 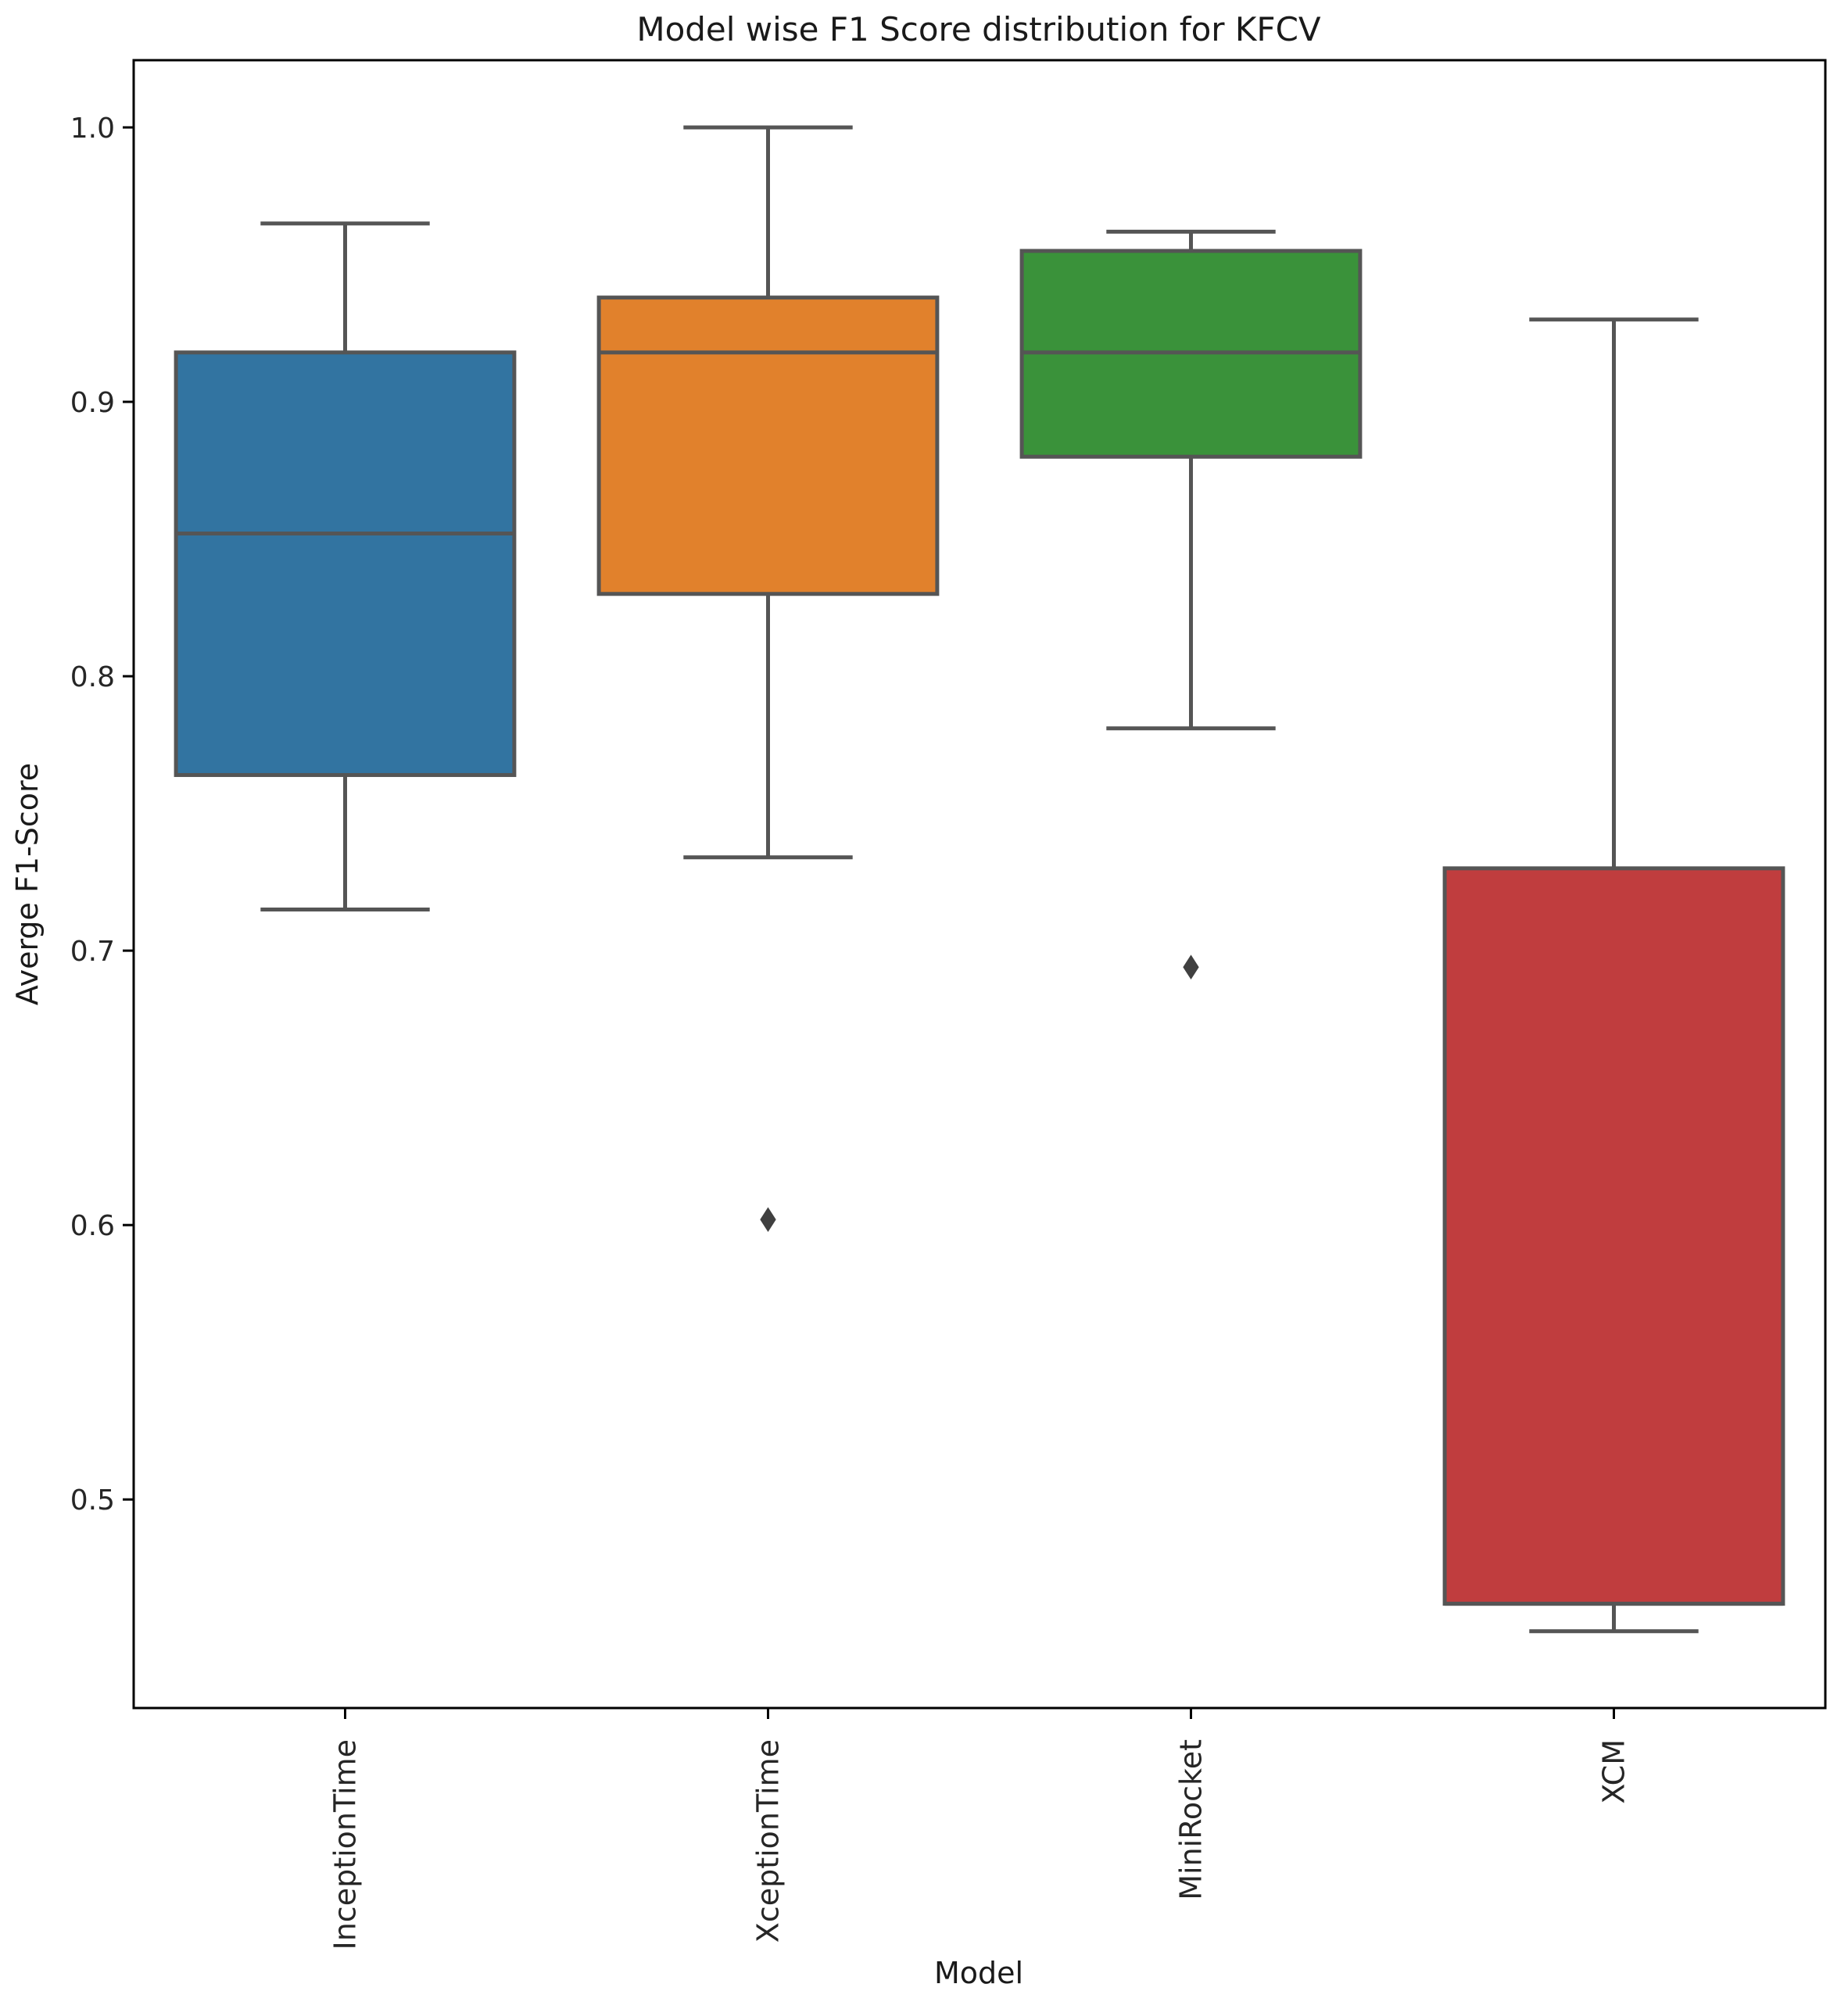 I want to click on y-tick-label: 0.7, so click(x=92, y=952).